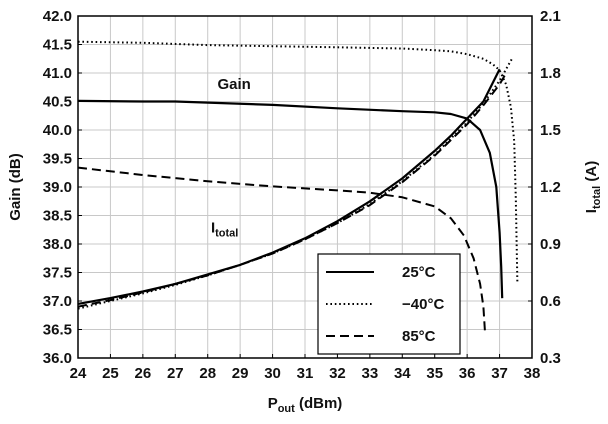 The image size is (608, 424). I want to click on itotal-annotation: Itotal, so click(224, 230).